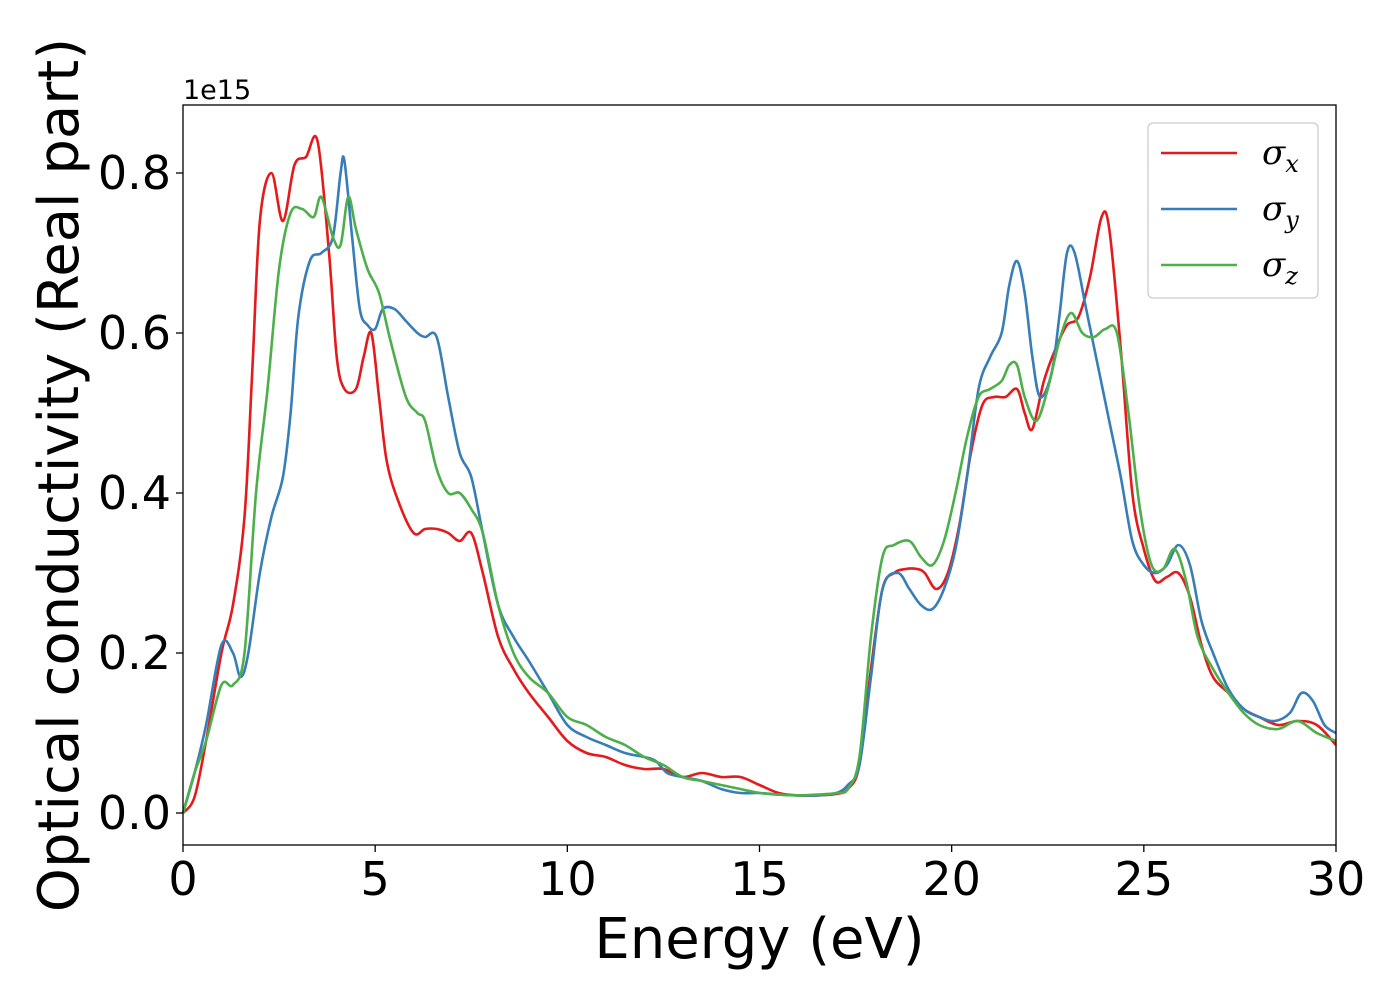 The height and width of the screenshot is (1000, 1400). I want to click on y-offset-label: 1e15, so click(217, 90).